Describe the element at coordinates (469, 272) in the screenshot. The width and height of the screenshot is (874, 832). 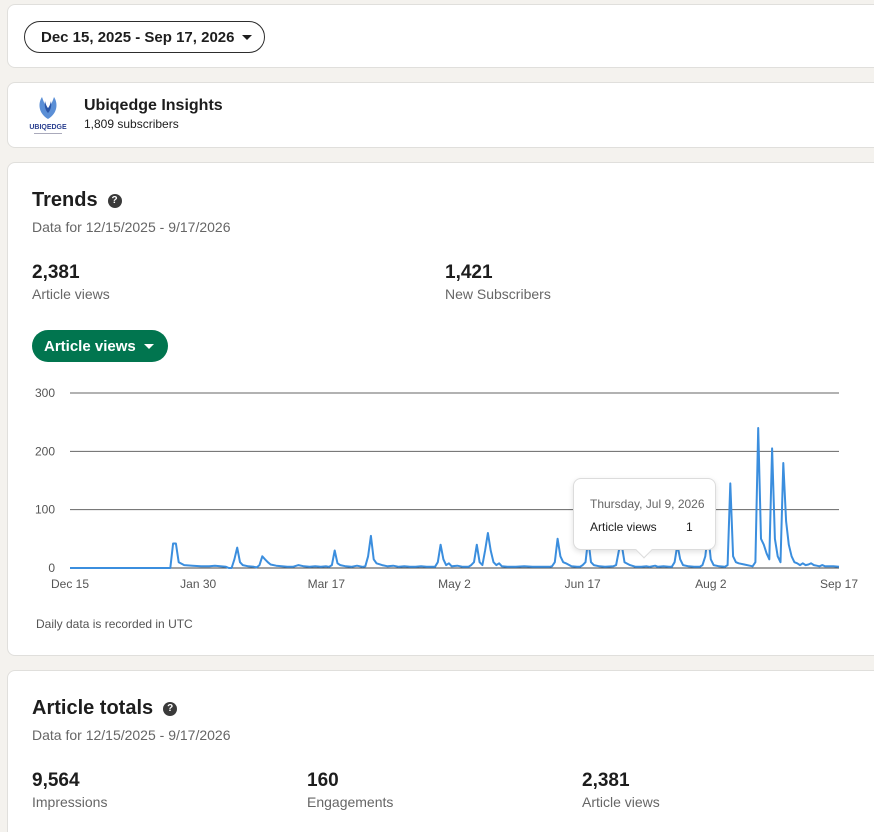
I see `metric-value: 1,421` at that location.